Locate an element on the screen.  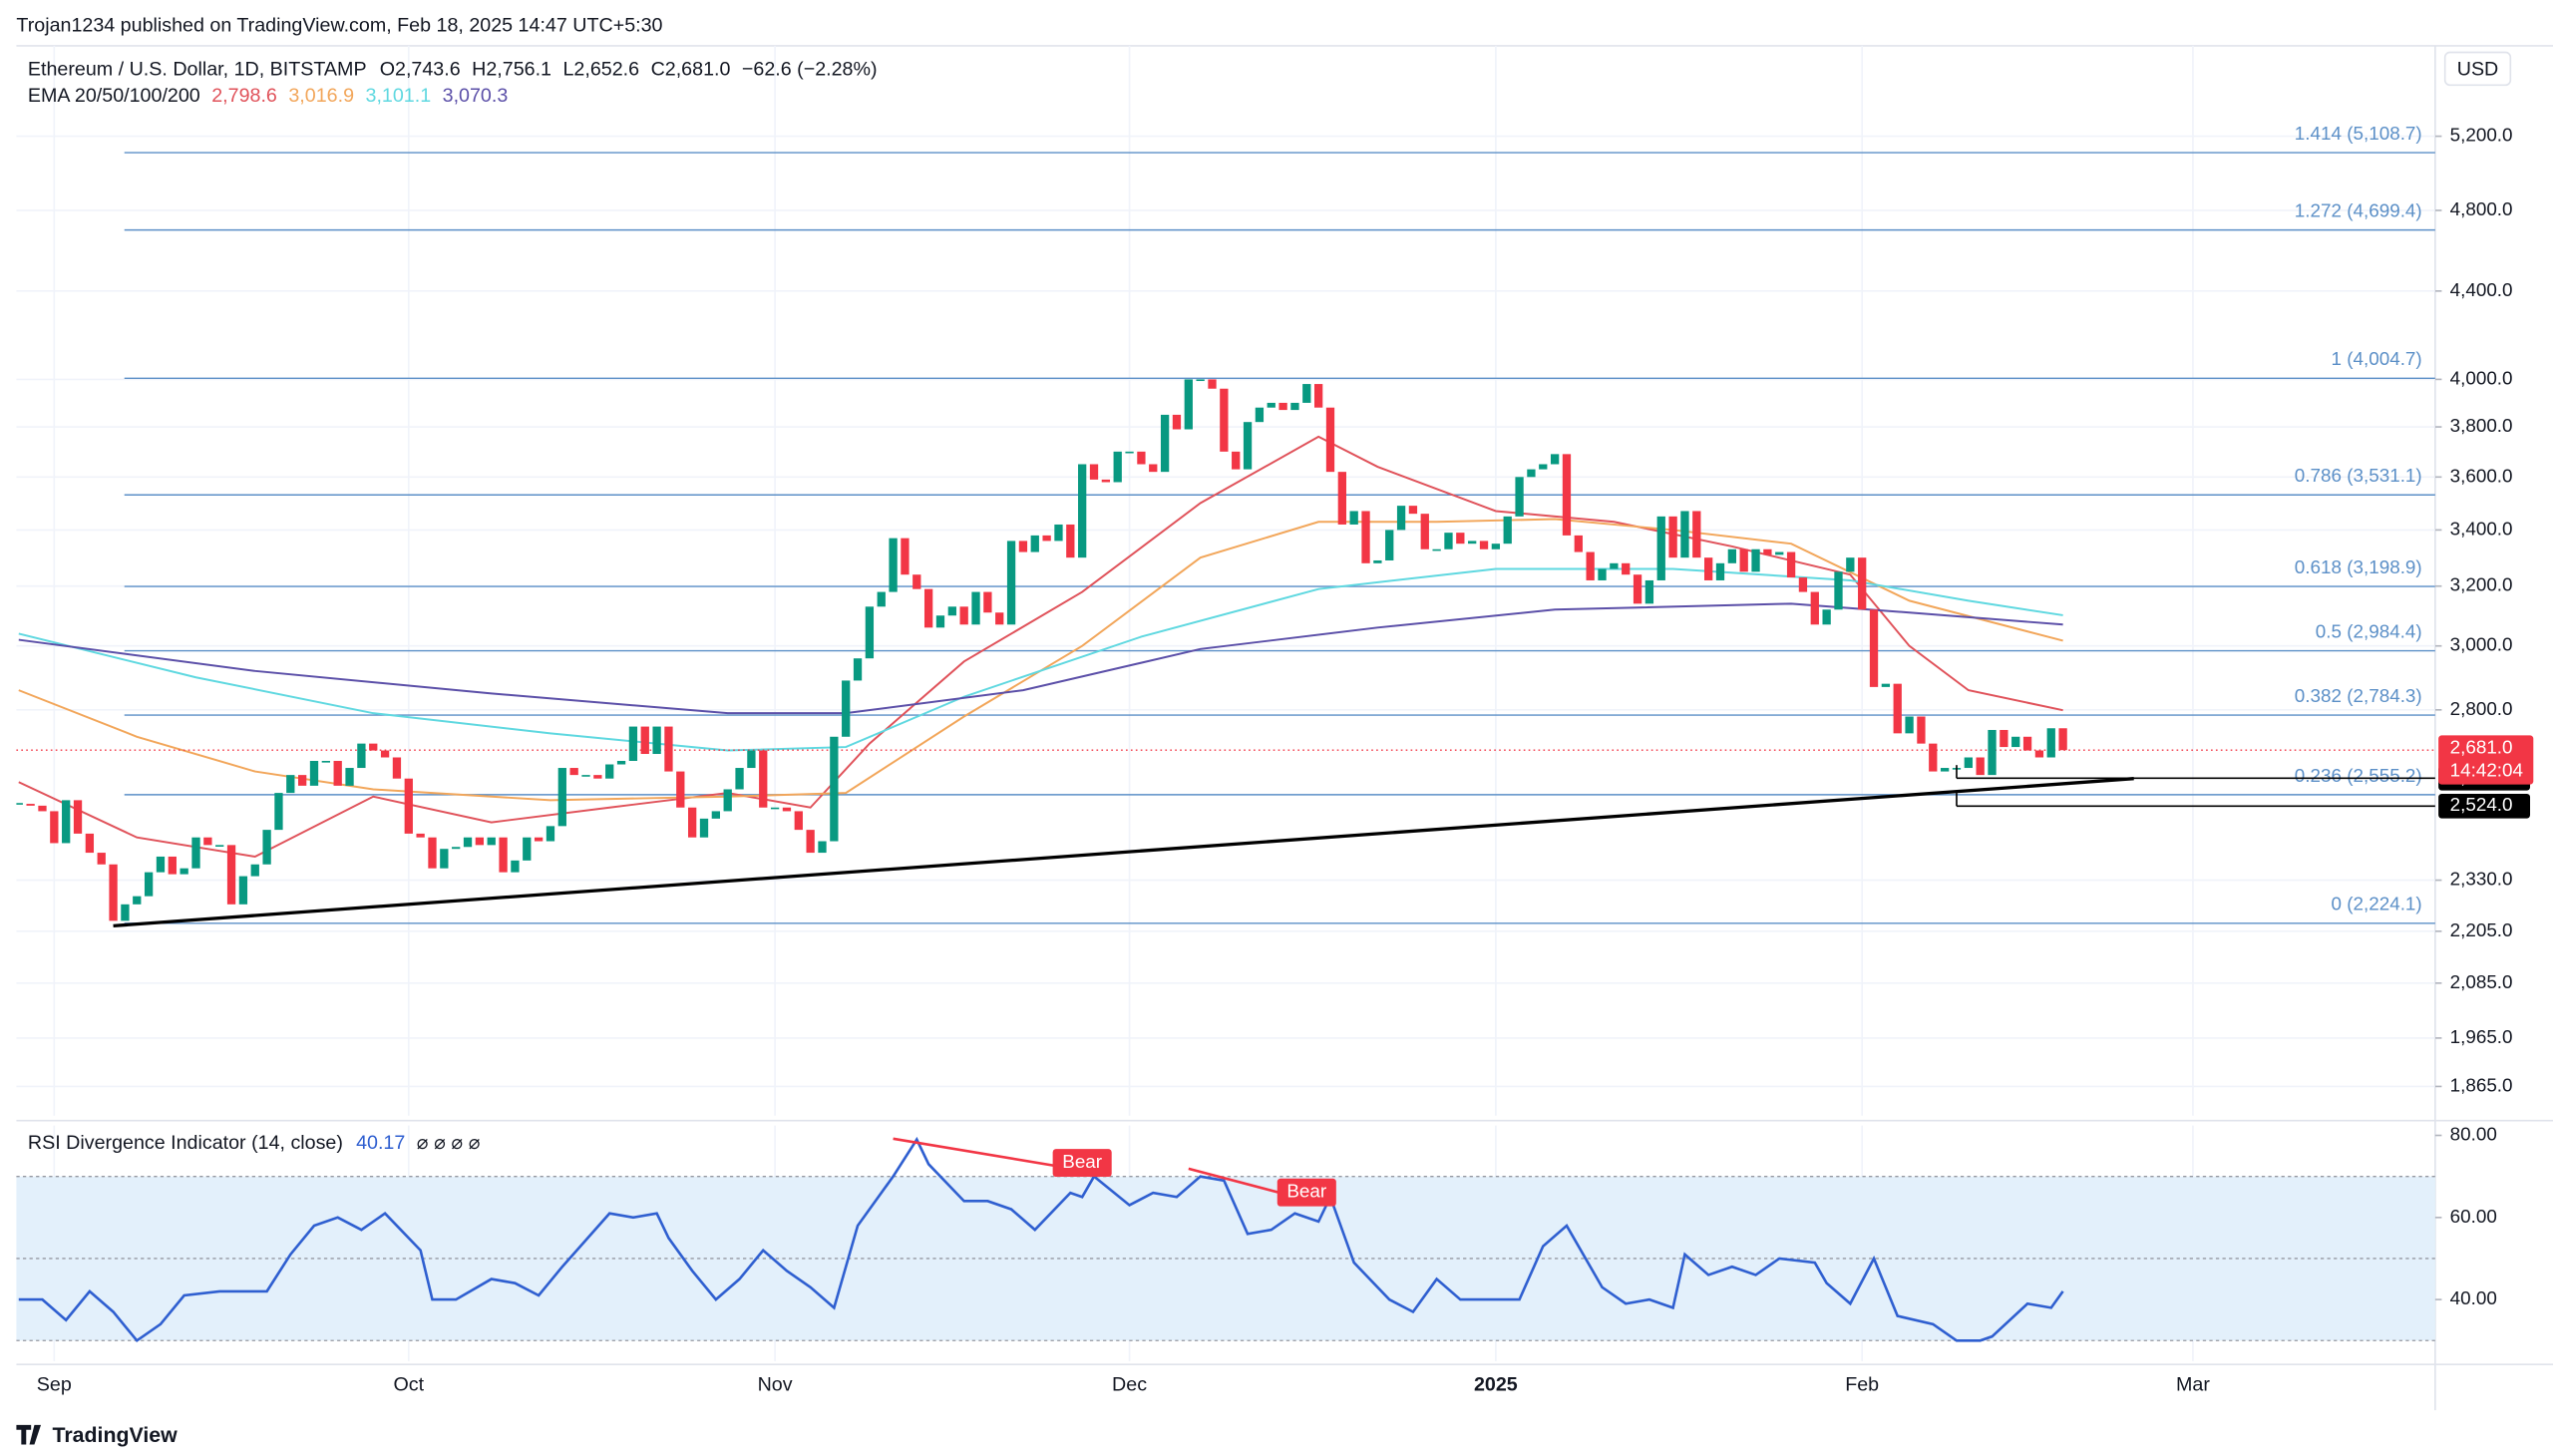
fib-label: 0 (2,224.1) is located at coordinates (2376, 904).